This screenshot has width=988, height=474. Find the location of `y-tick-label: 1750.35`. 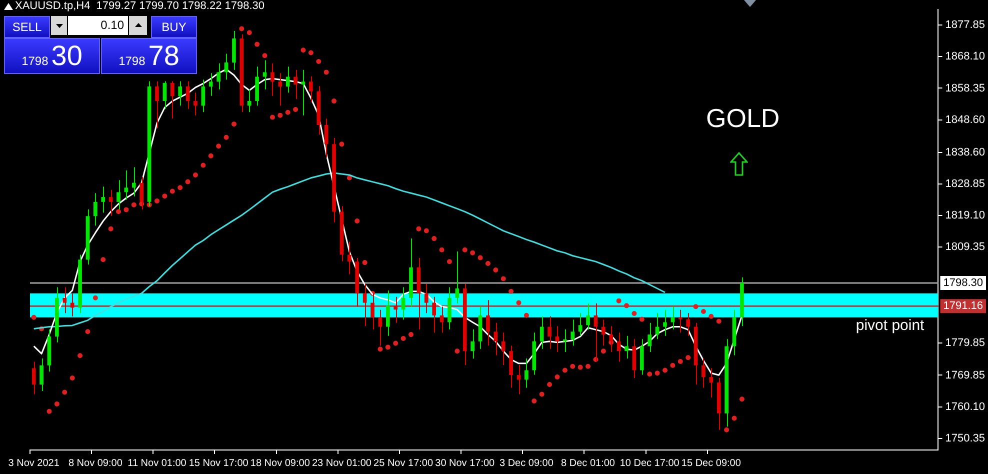

y-tick-label: 1750.35 is located at coordinates (965, 438).